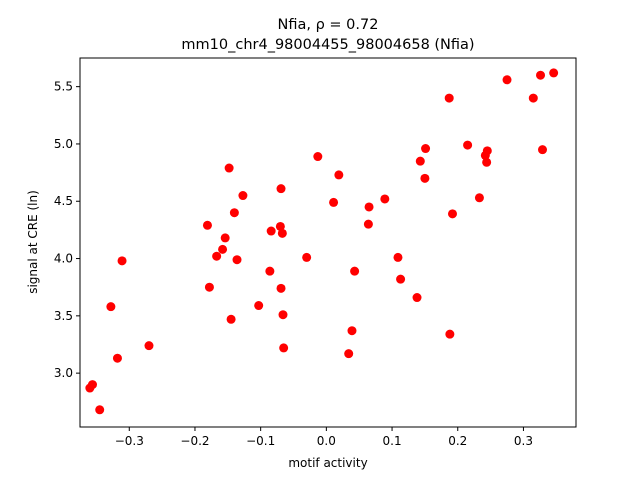 This screenshot has width=640, height=480. Describe the element at coordinates (63, 201) in the screenshot. I see `y-tick-label: 4.5` at that location.